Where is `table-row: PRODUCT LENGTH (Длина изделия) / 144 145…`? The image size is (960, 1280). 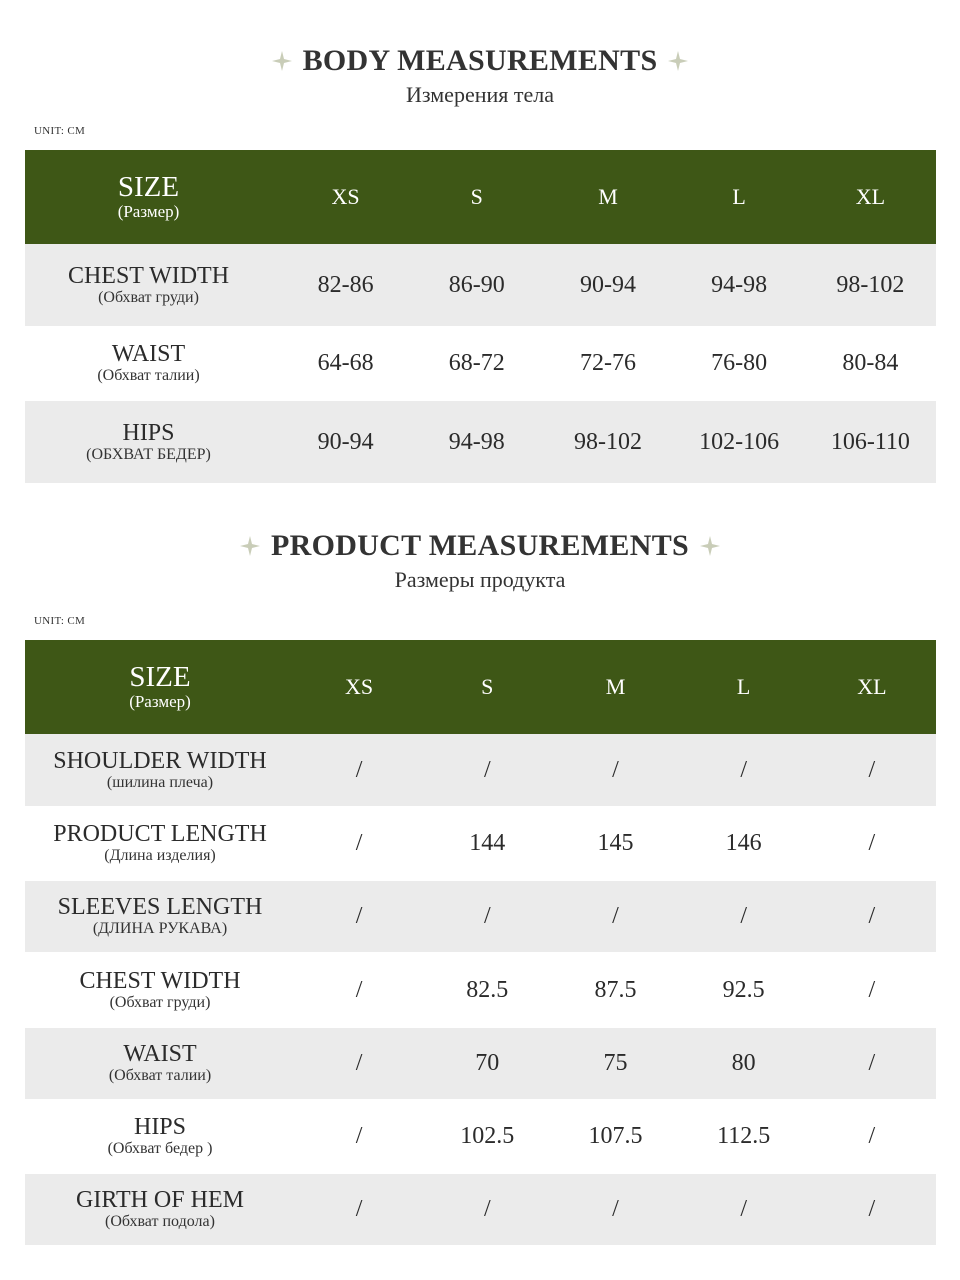
table-row: PRODUCT LENGTH (Длина изделия) / 144 145… is located at coordinates (480, 843).